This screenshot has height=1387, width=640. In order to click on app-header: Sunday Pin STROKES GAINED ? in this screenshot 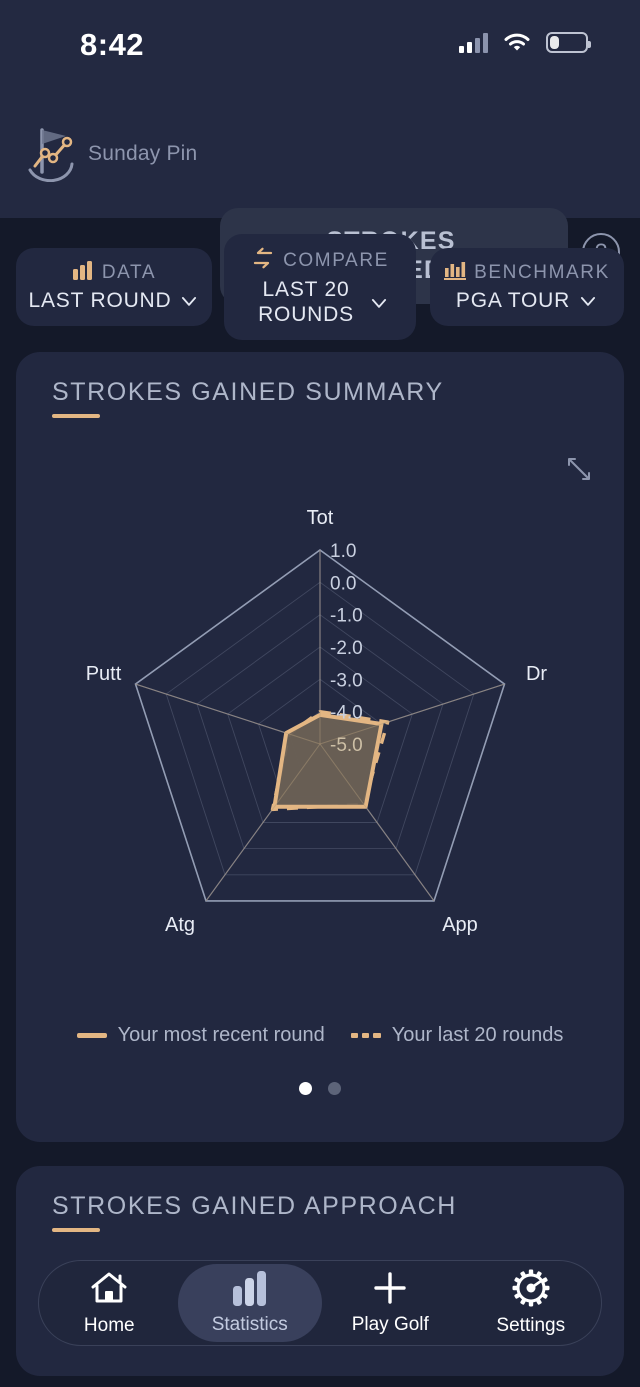, I will do `click(320, 200)`.